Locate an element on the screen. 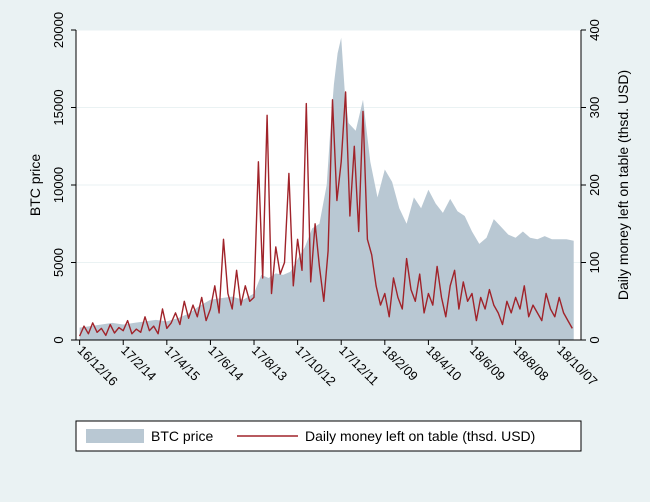 This screenshot has height=502, width=650. x-tick-label-4: 17/8/13 is located at coordinates (269, 363).